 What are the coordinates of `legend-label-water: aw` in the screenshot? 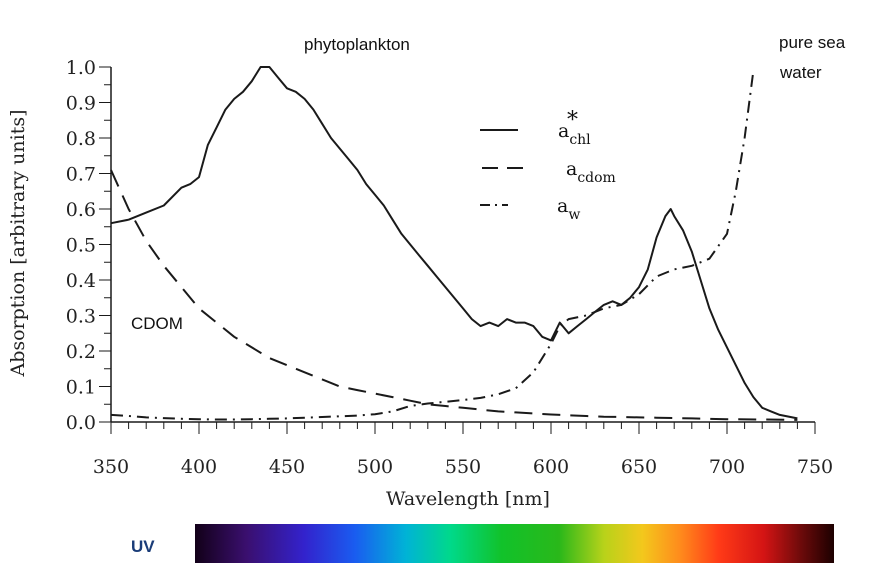 It's located at (568, 209).